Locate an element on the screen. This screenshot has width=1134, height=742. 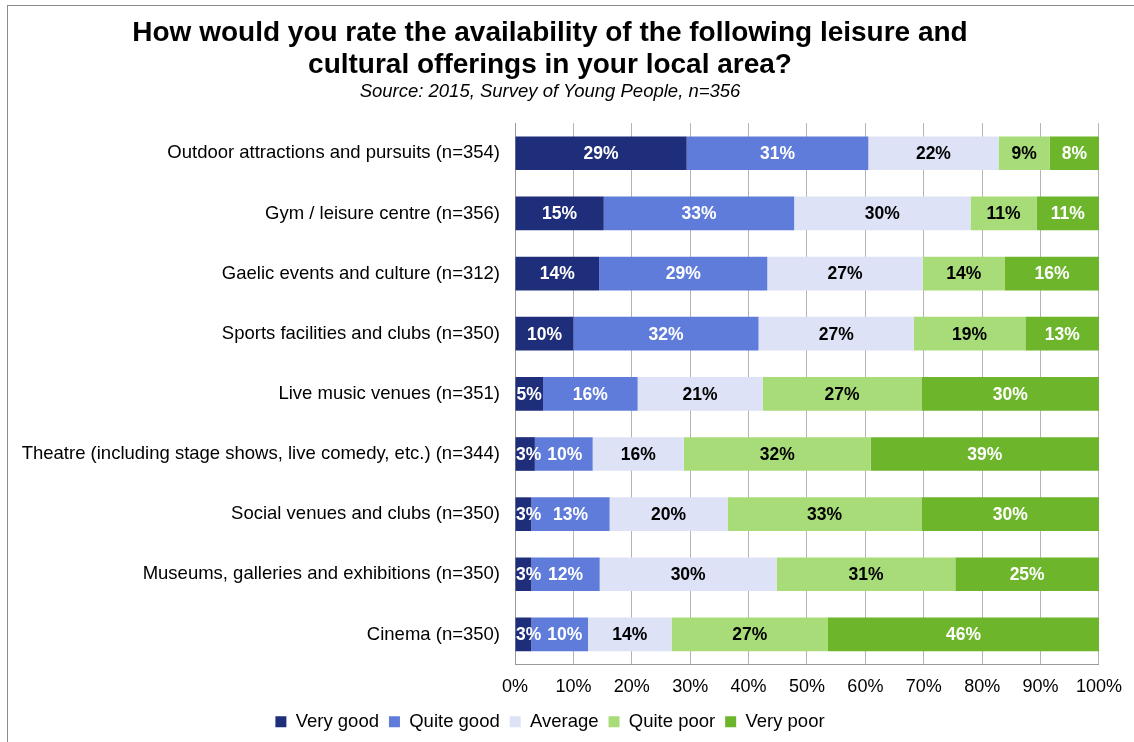
data-label: 9% is located at coordinates (1024, 153).